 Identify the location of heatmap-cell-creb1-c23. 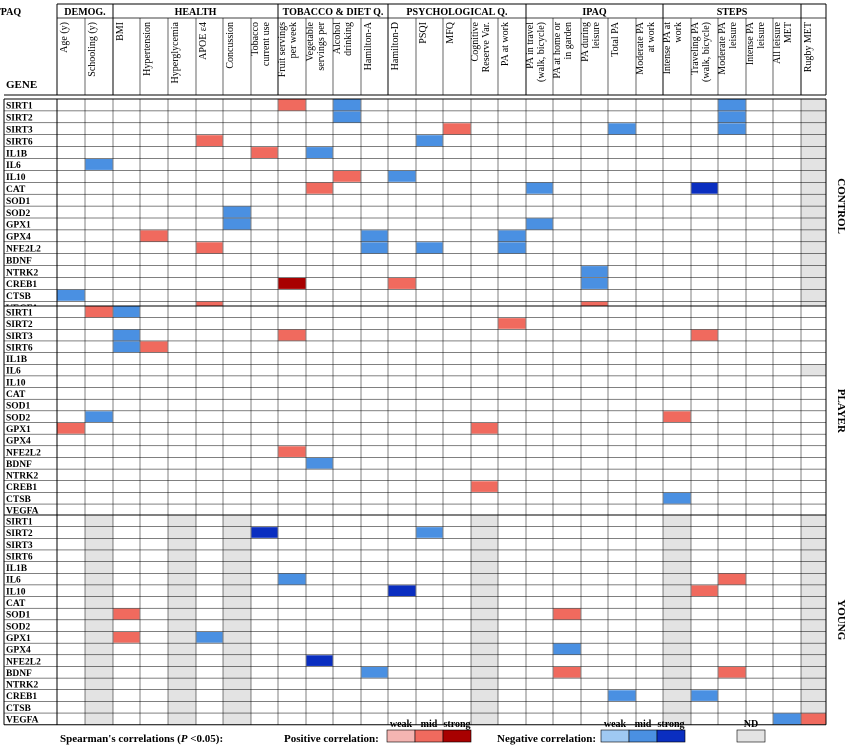
(704, 695).